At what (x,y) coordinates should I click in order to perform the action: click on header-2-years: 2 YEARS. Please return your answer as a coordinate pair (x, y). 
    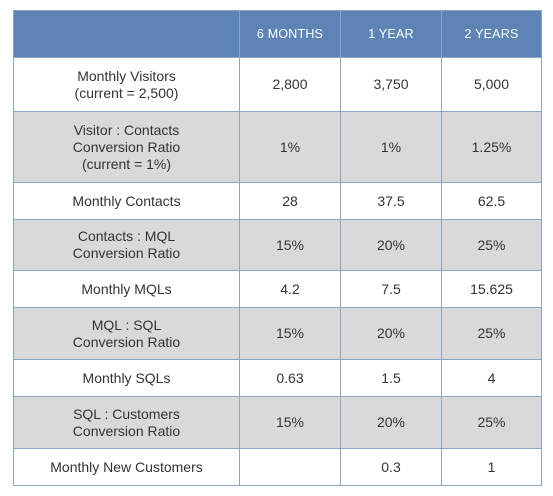
    Looking at the image, I should click on (491, 34).